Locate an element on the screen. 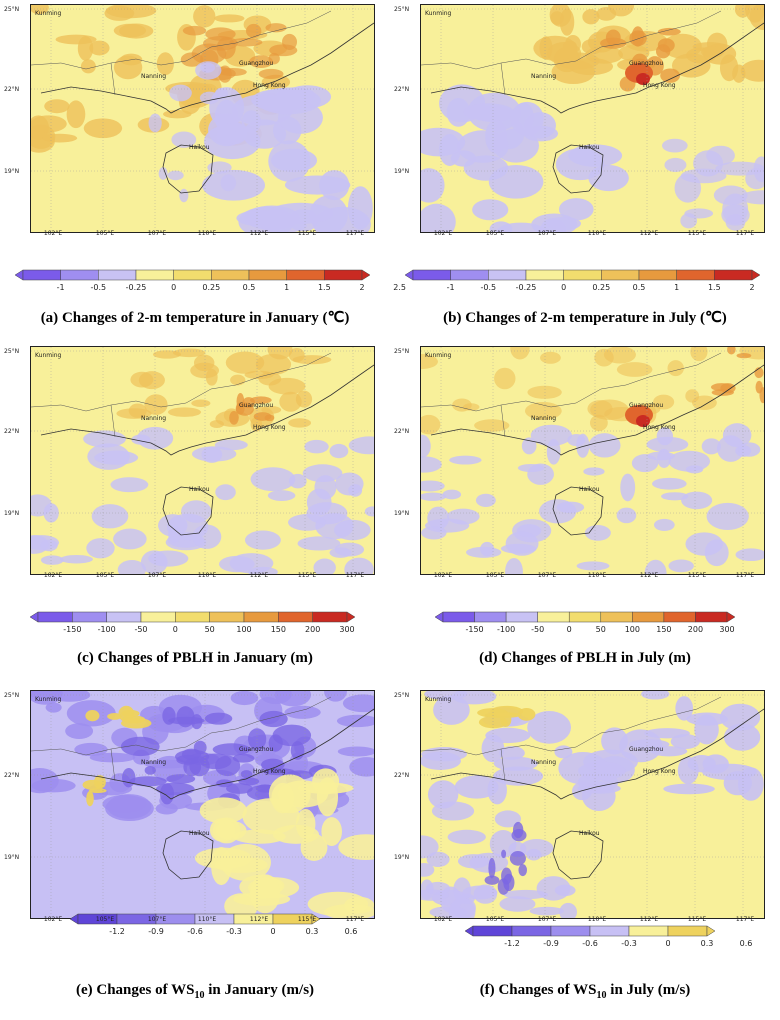  colorbar-tick: 1.5 is located at coordinates (714, 287).